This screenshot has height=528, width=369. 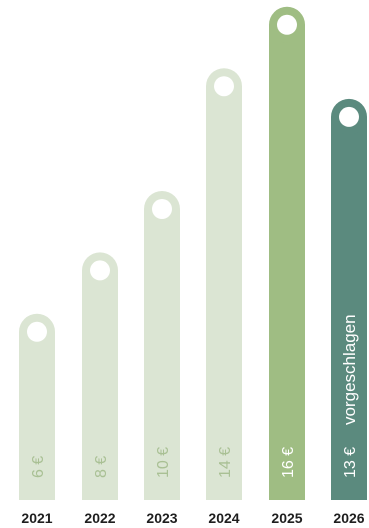 I want to click on bar-marker-dot-2025, so click(x=287, y=24).